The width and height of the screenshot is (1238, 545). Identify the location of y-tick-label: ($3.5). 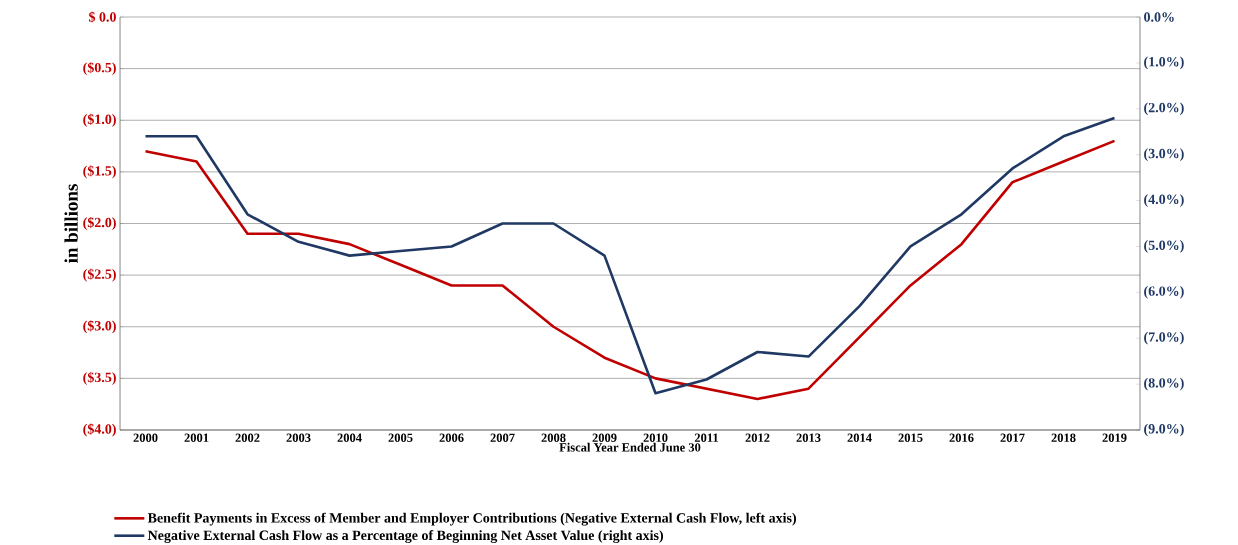
(99, 378).